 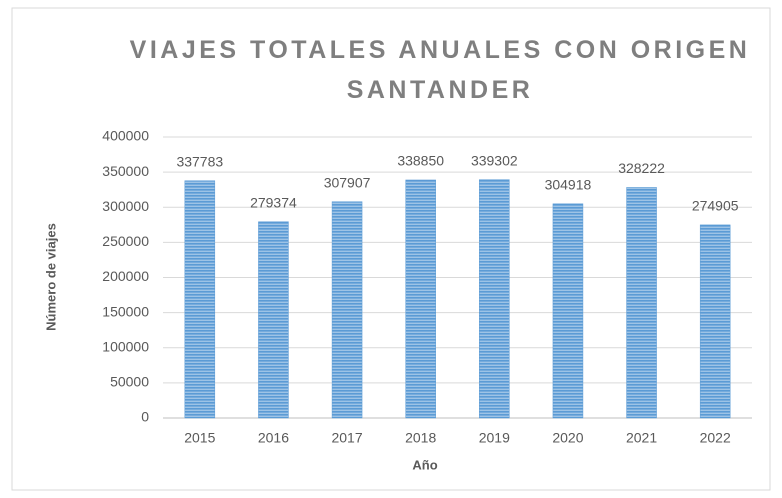 What do you see at coordinates (568, 184) in the screenshot?
I see `data-label: 304918` at bounding box center [568, 184].